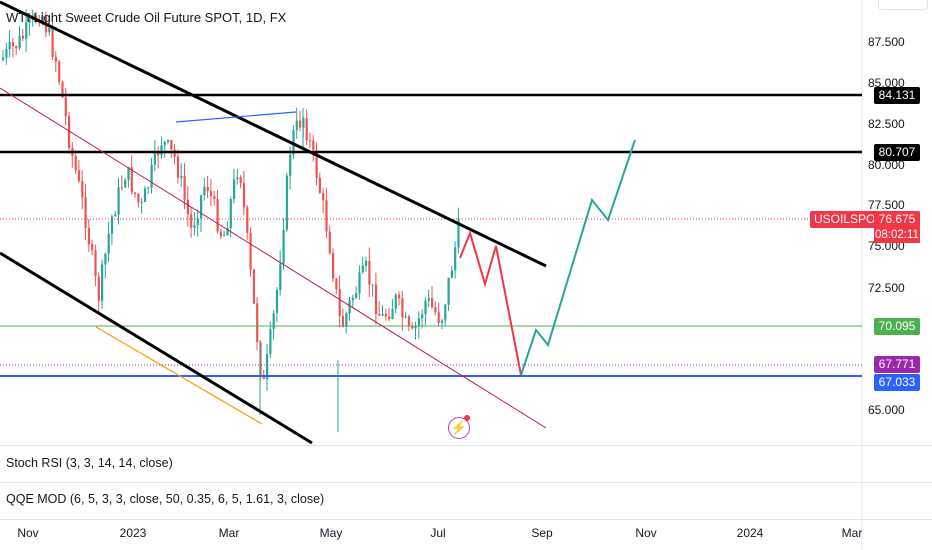  What do you see at coordinates (179, 375) in the screenshot?
I see `orange-trend-line` at bounding box center [179, 375].